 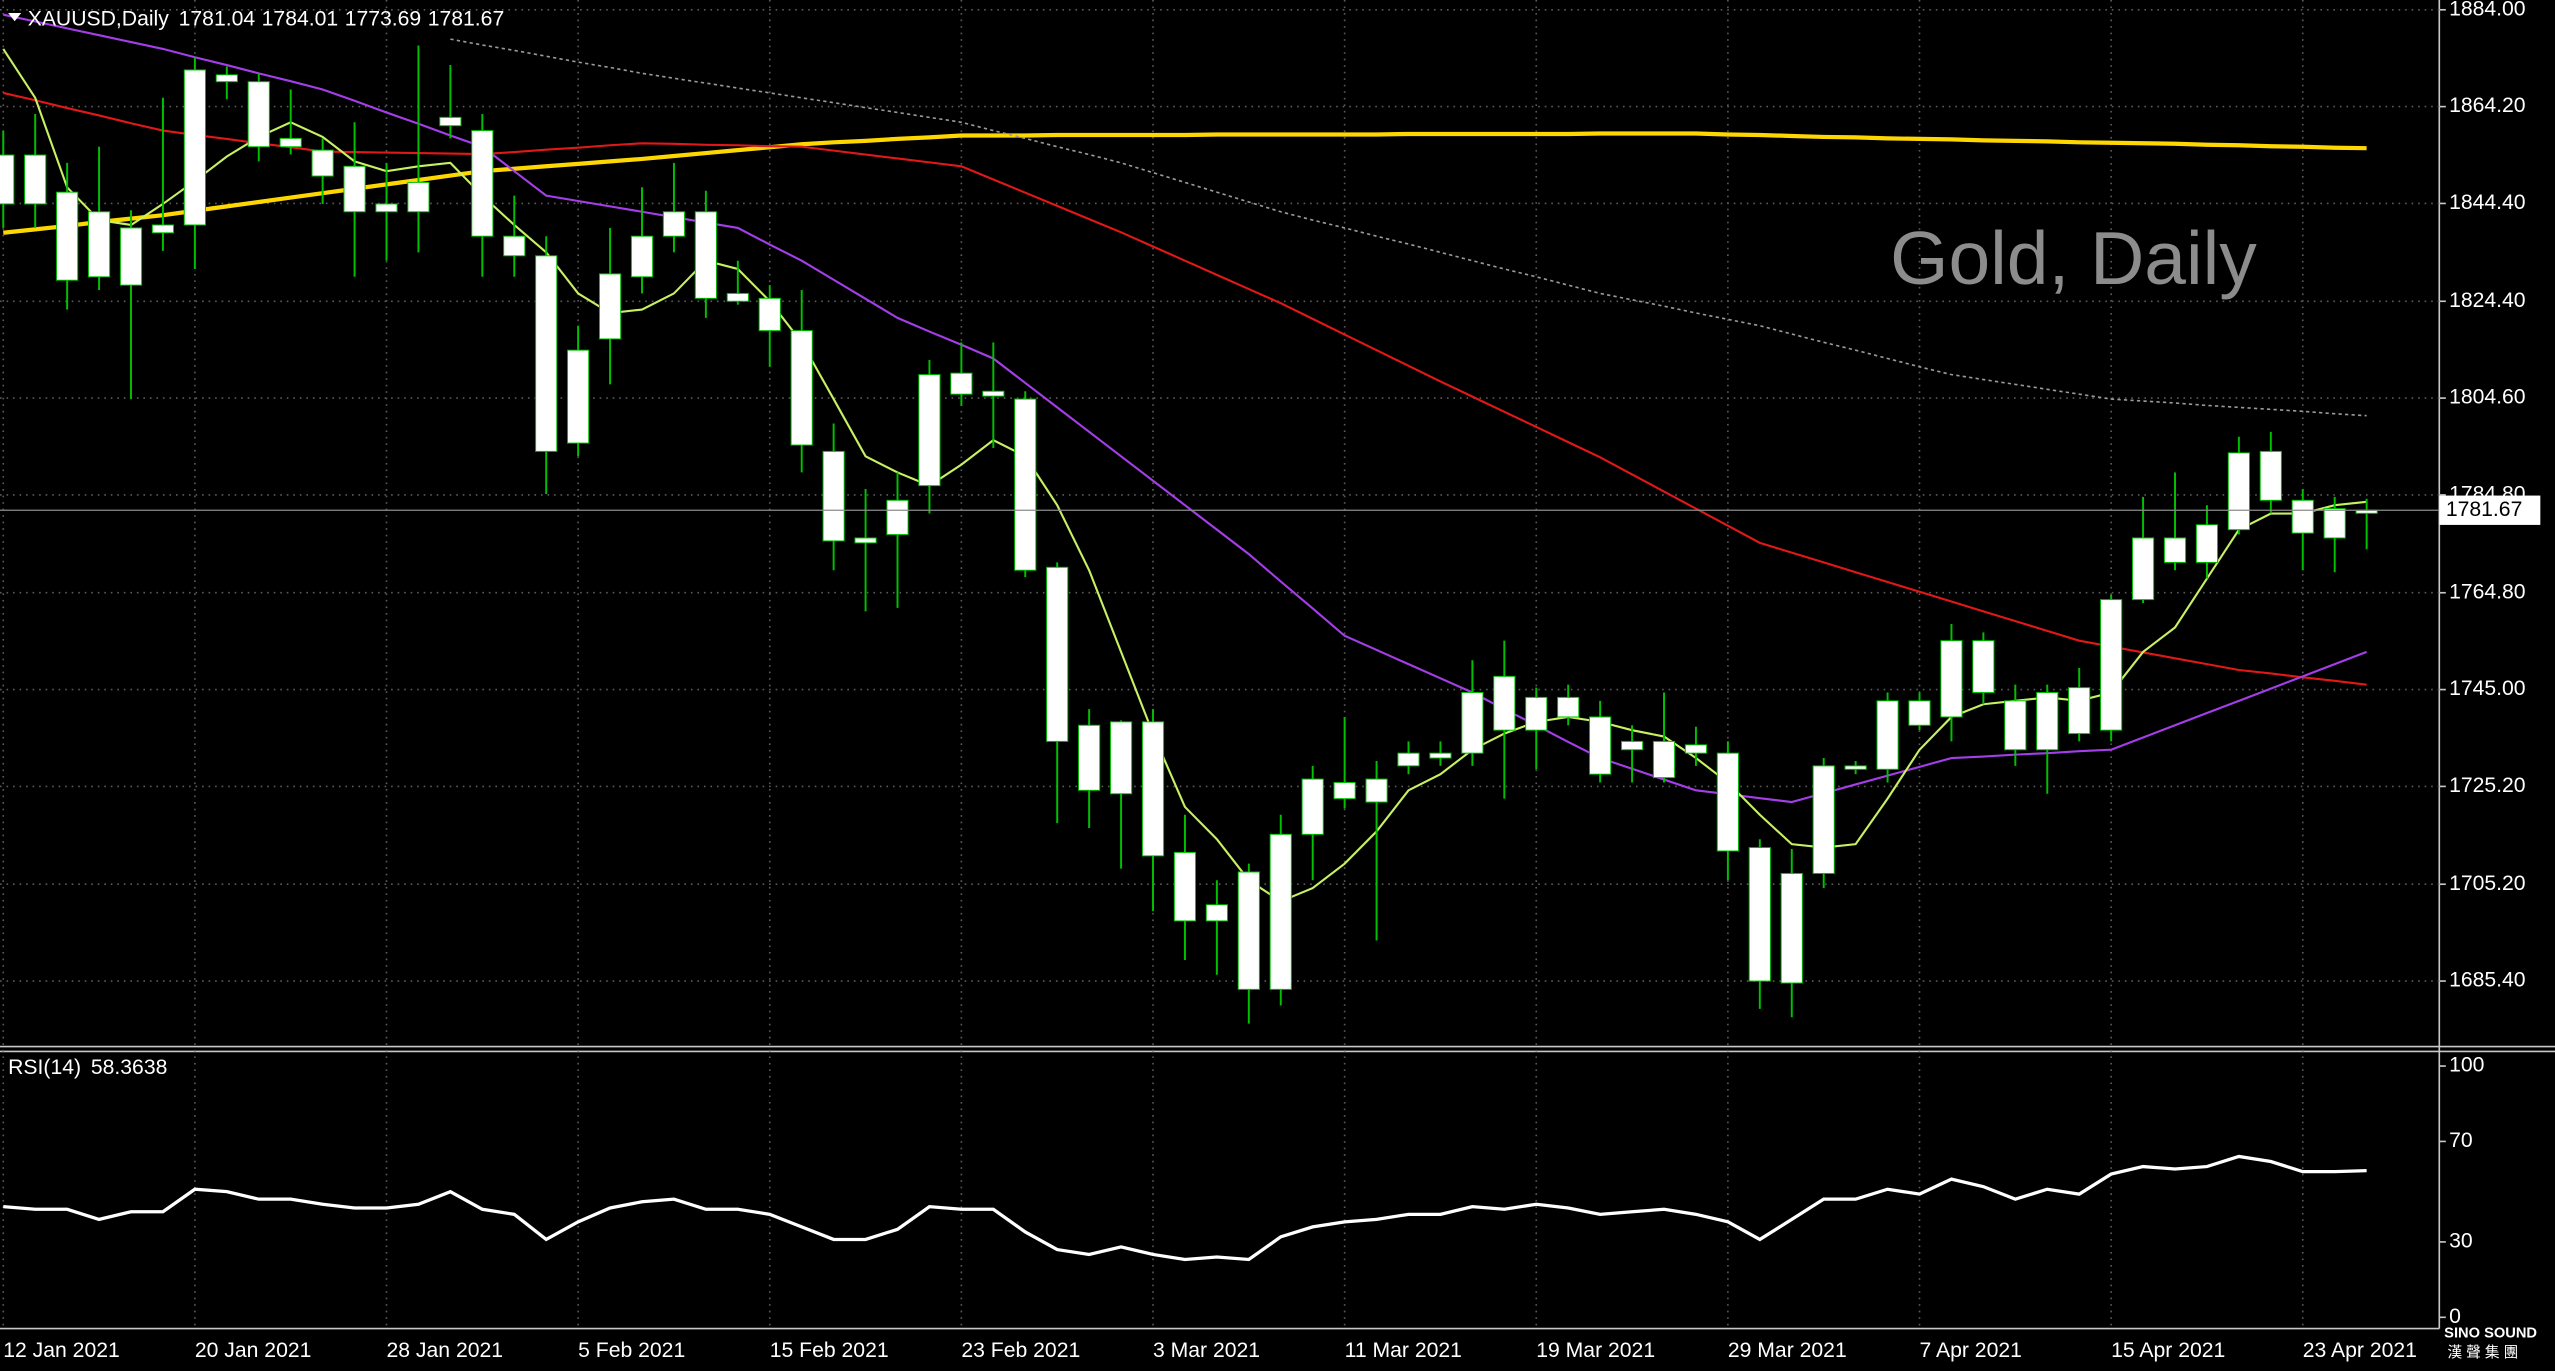 I want to click on chart-header: XAUUSD,Daily 1781.04 1784.01 1773.69 1781.67, so click(x=266, y=18).